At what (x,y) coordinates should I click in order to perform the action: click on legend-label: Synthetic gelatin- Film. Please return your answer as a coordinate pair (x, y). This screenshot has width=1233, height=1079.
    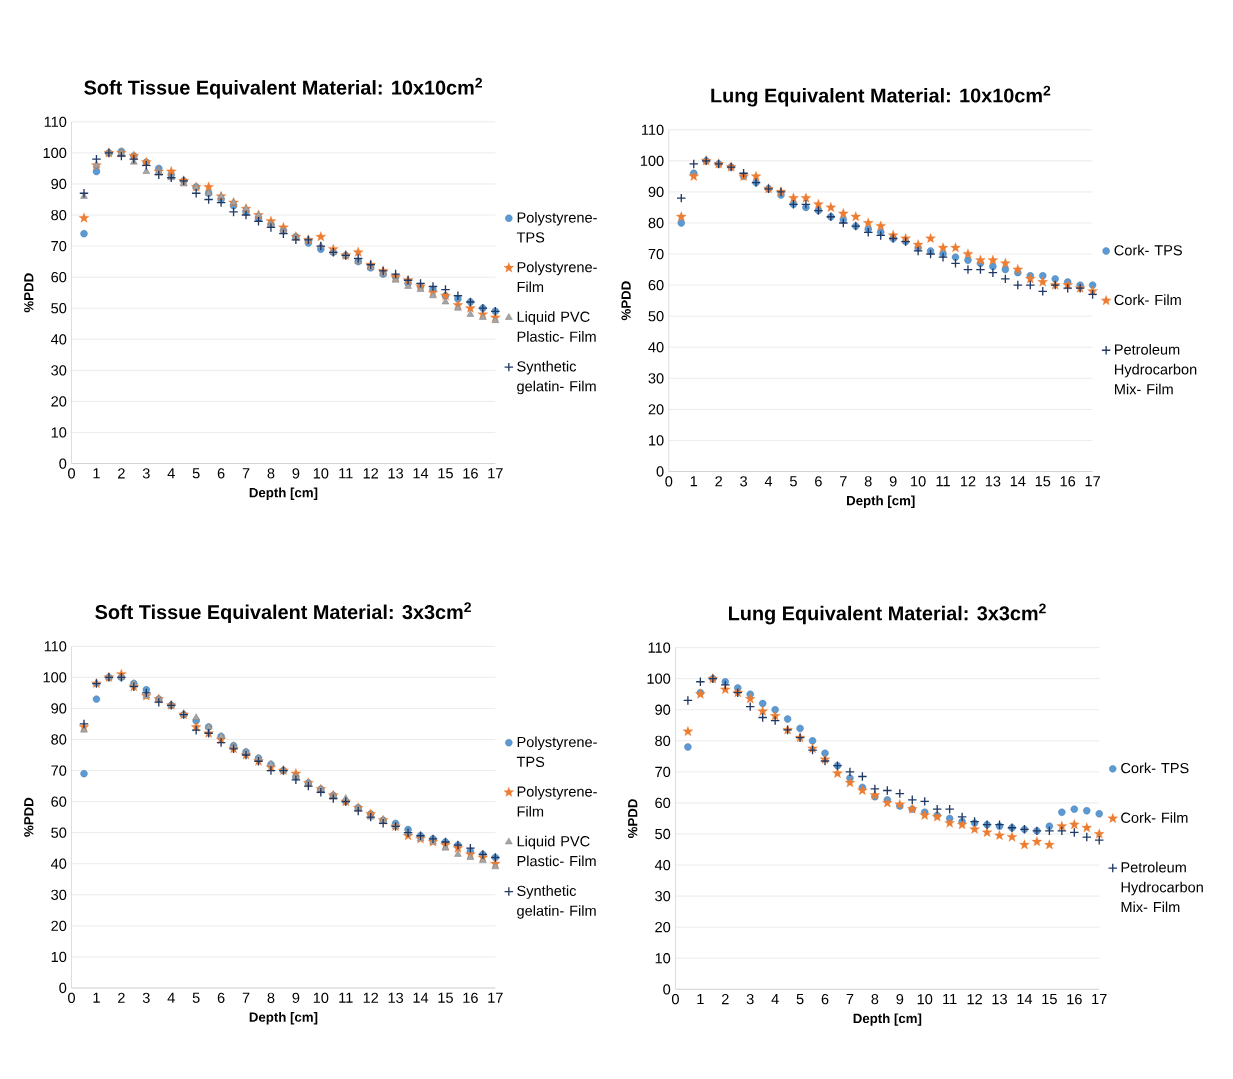
    Looking at the image, I should click on (556, 902).